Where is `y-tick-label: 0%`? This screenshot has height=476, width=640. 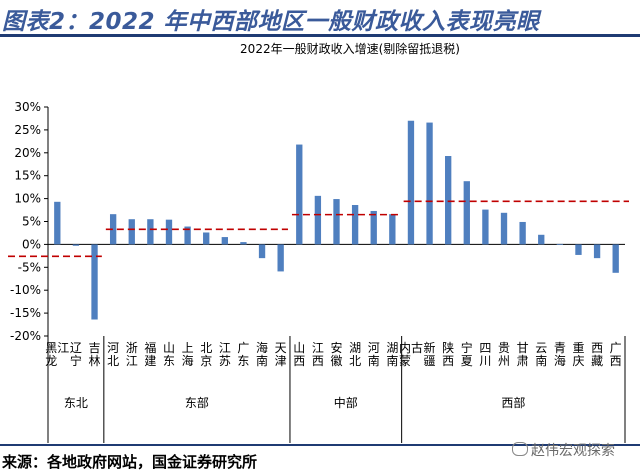
y-tick-label: 0% is located at coordinates (31, 244).